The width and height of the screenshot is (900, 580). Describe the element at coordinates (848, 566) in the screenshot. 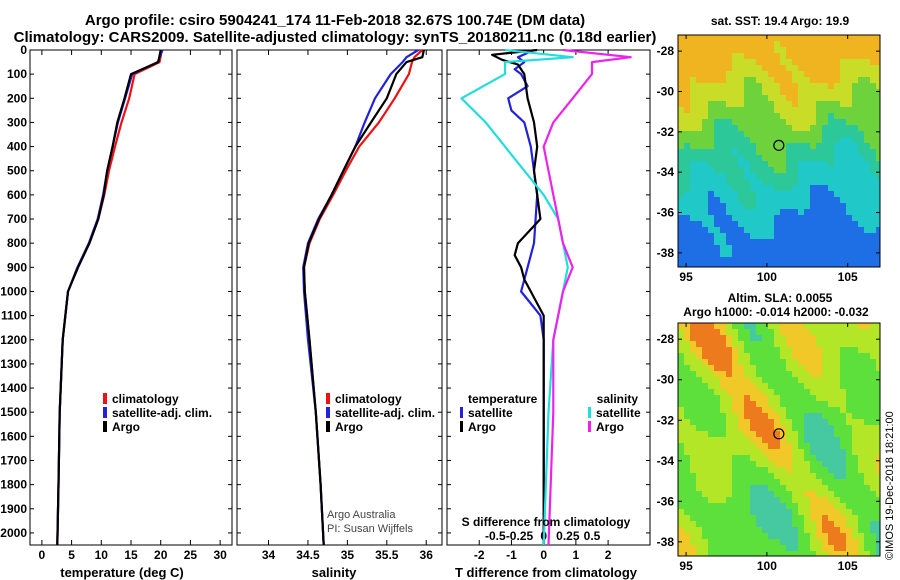

I see `map-x-tick-label: 105` at that location.